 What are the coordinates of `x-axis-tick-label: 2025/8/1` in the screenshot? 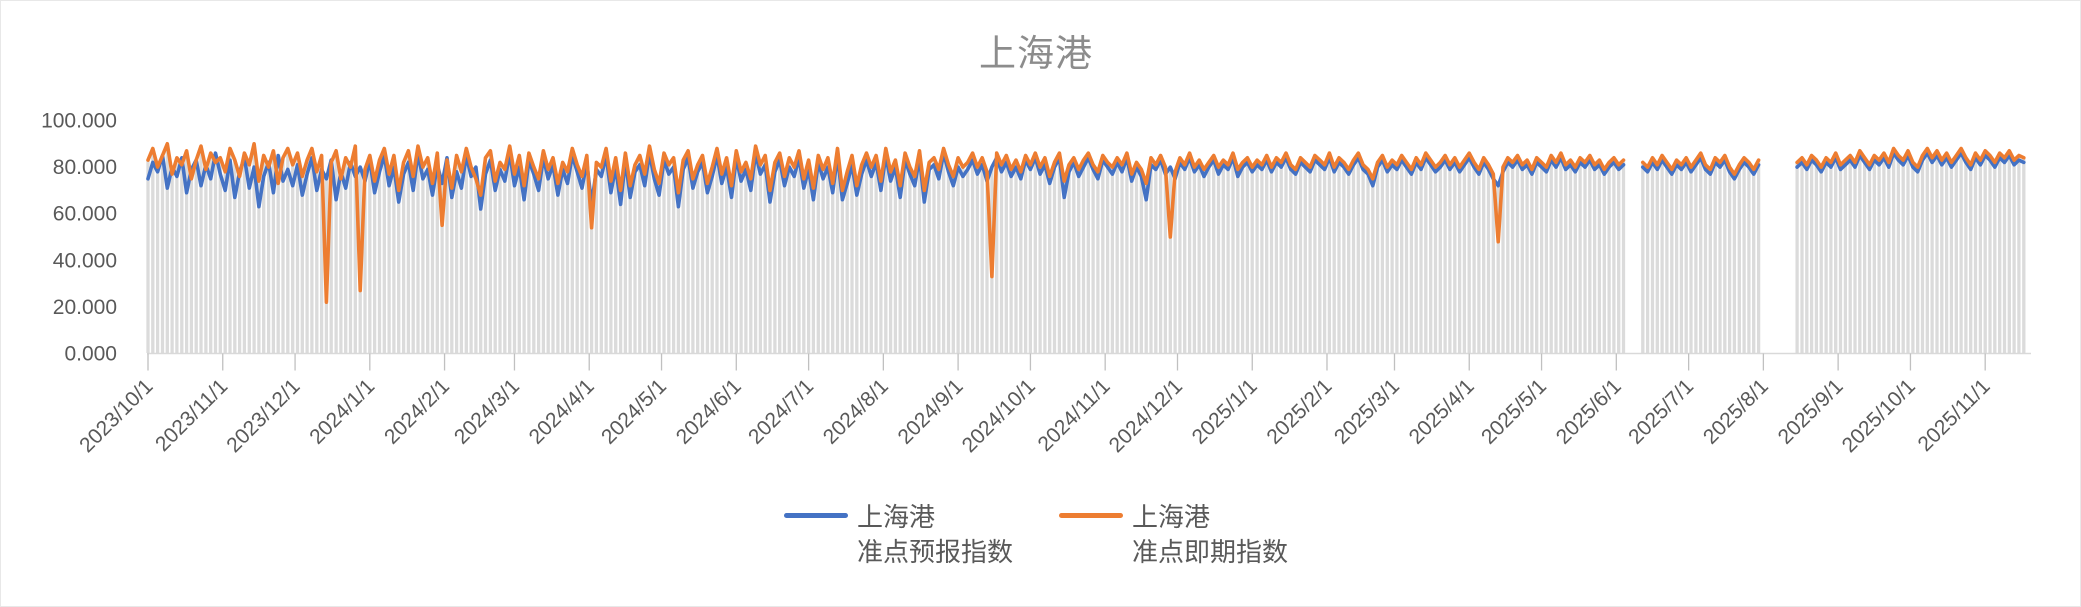 It's located at (1736, 412).